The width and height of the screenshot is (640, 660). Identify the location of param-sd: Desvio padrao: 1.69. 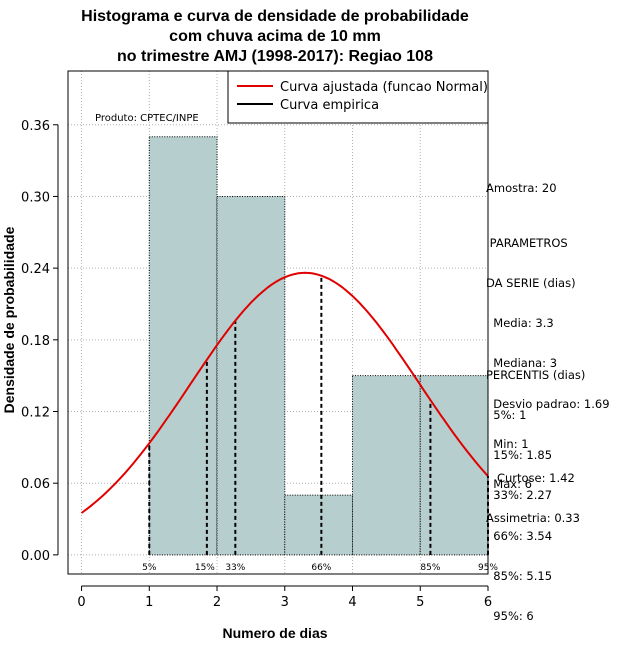
(548, 403).